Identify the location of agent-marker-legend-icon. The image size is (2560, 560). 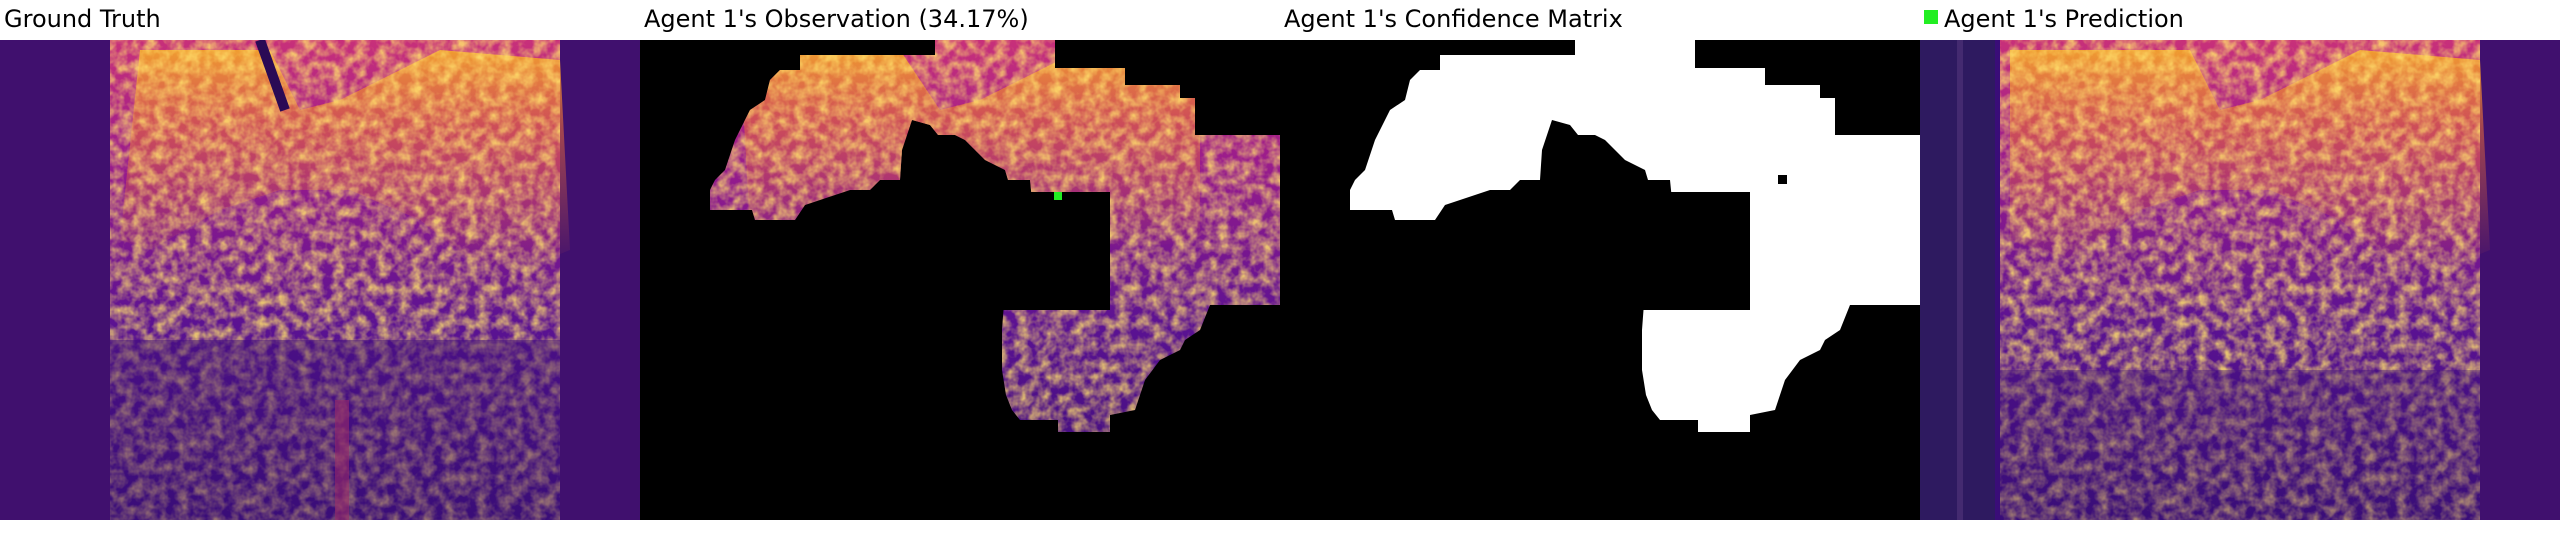
(1931, 17).